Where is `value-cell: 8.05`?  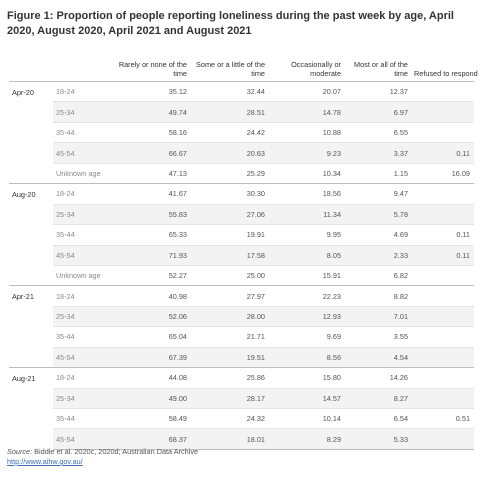 value-cell: 8.05 is located at coordinates (307, 255).